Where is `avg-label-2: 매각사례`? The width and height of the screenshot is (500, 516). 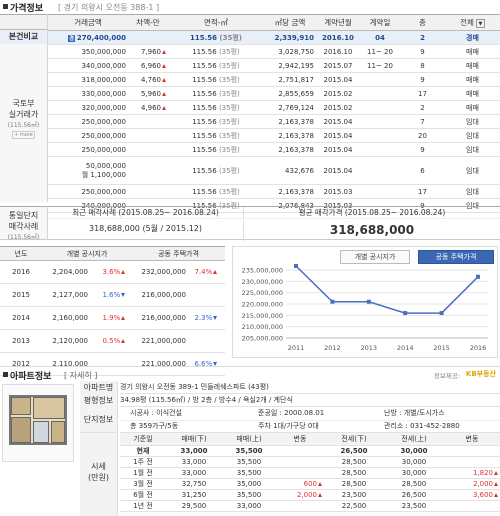 avg-label-2: 매각사례 is located at coordinates (23, 226).